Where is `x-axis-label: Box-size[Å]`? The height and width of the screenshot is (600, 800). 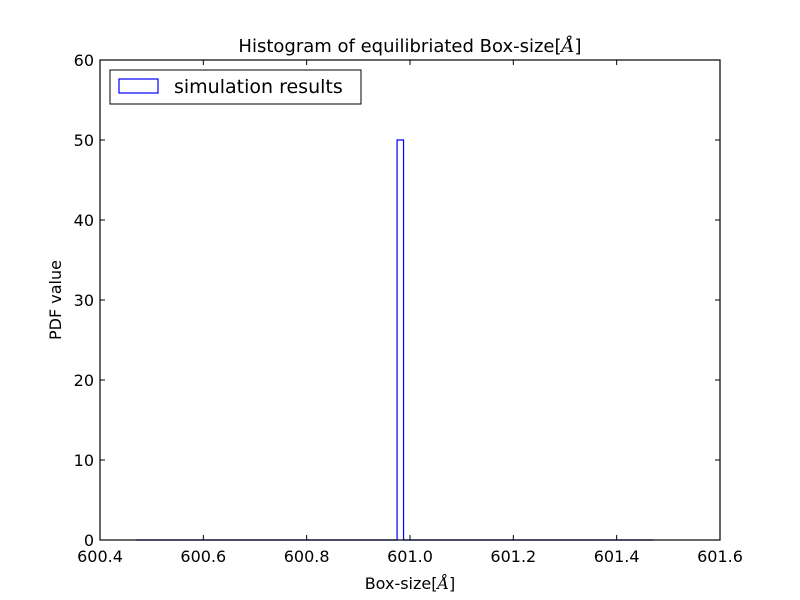
x-axis-label: Box-size[Å] is located at coordinates (410, 583).